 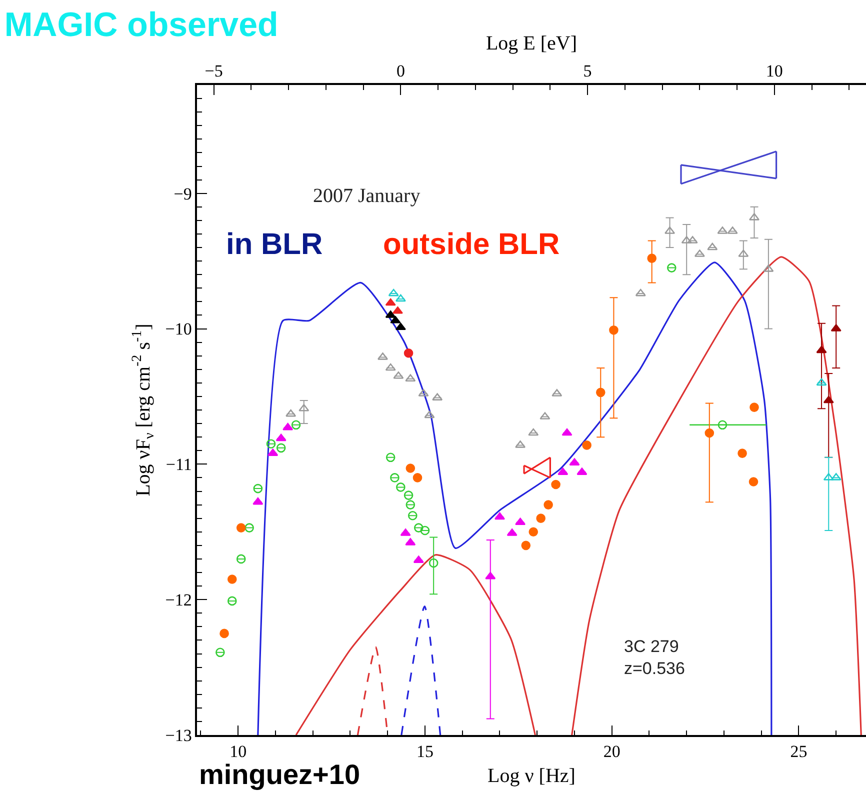 I want to click on x2-tick-label: −5, so click(x=213, y=70).